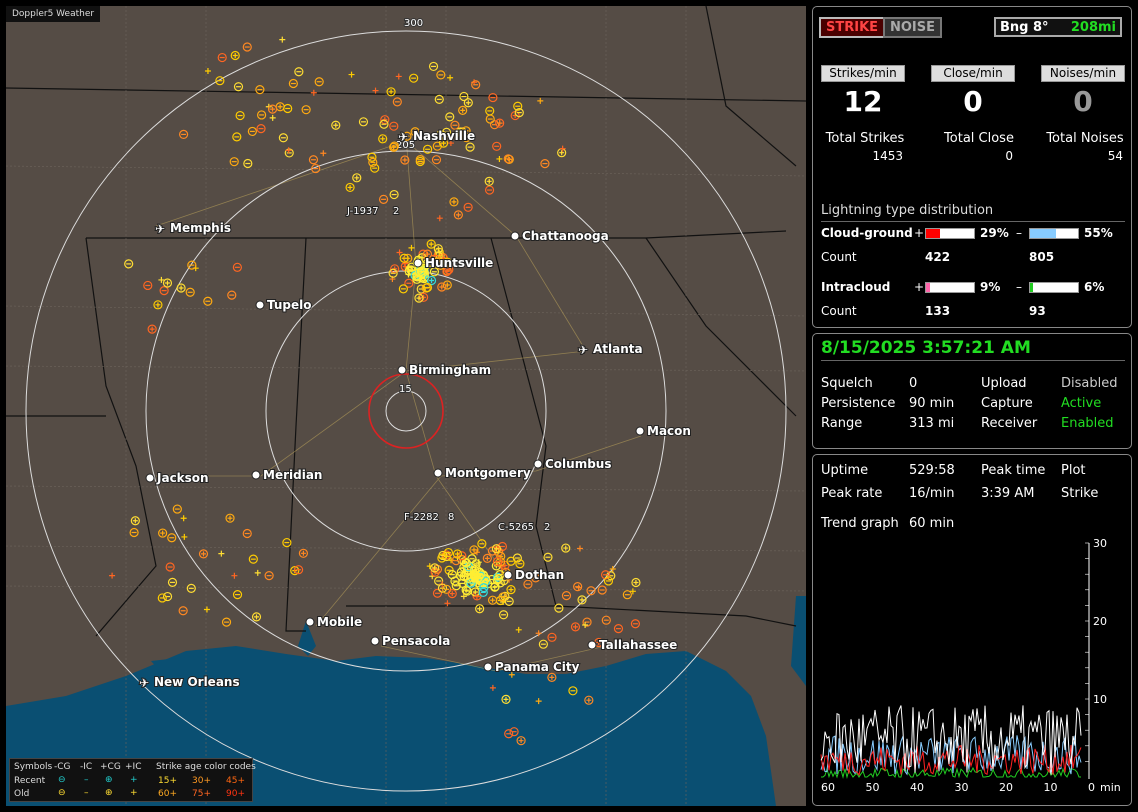 The width and height of the screenshot is (1138, 812). What do you see at coordinates (852, 27) in the screenshot?
I see `strike-mode-button: STRIKE` at bounding box center [852, 27].